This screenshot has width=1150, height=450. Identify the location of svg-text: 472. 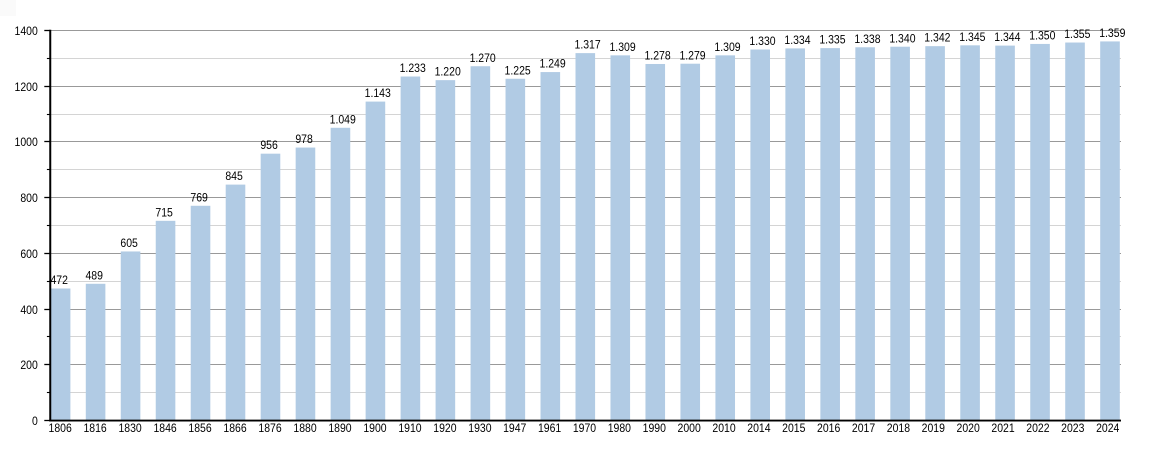
(58, 281).